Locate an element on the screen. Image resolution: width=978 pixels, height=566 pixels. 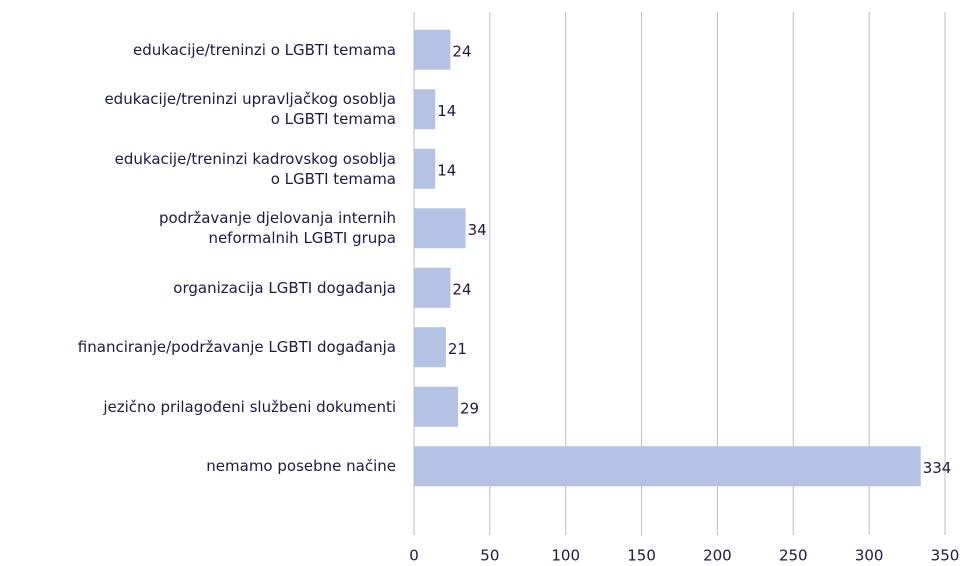
category-label: organizacija LGBTI događanja is located at coordinates (284, 287).